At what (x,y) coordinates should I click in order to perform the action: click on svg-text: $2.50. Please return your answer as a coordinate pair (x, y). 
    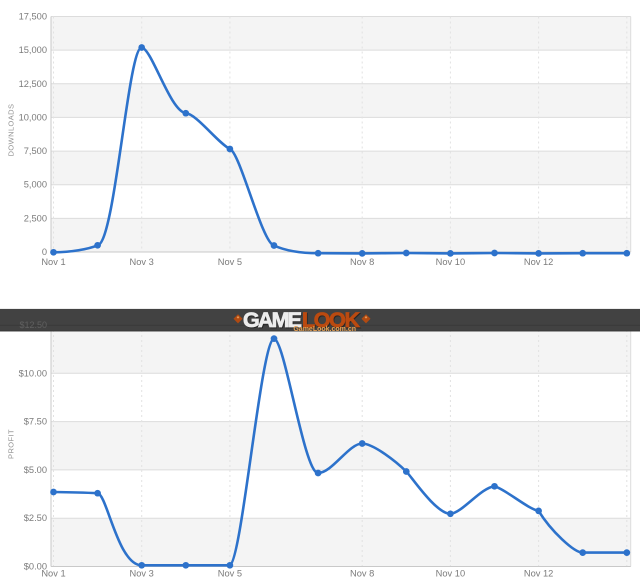
    Looking at the image, I should click on (35, 518).